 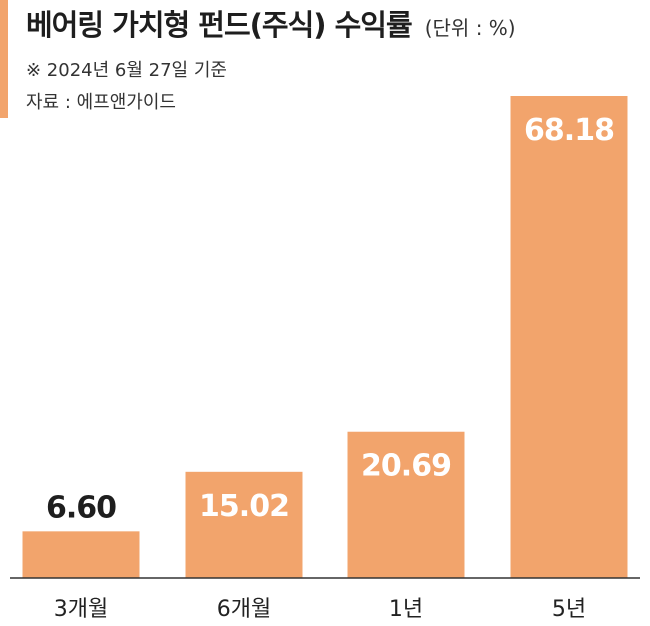 What do you see at coordinates (4, 59) in the screenshot?
I see `accent-bar` at bounding box center [4, 59].